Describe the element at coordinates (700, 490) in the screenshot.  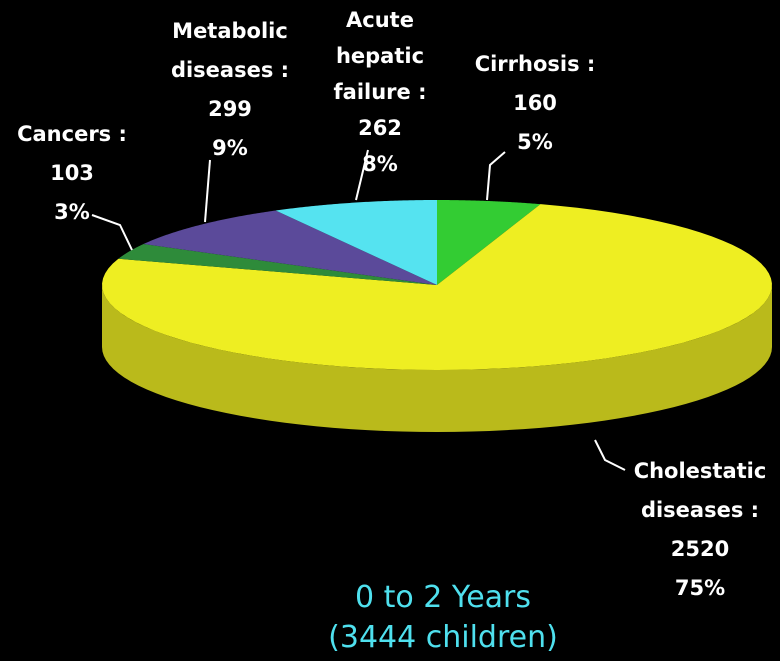
I see `category-label: Cholestatic diseases :` at that location.